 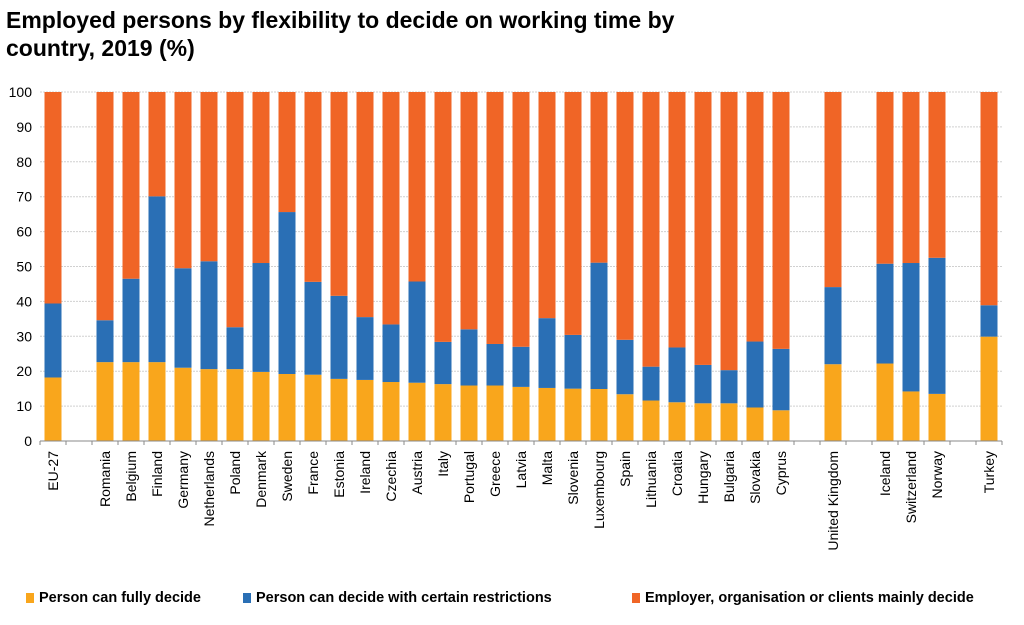 I want to click on x-tick-label: Turkey, so click(x=989, y=472).